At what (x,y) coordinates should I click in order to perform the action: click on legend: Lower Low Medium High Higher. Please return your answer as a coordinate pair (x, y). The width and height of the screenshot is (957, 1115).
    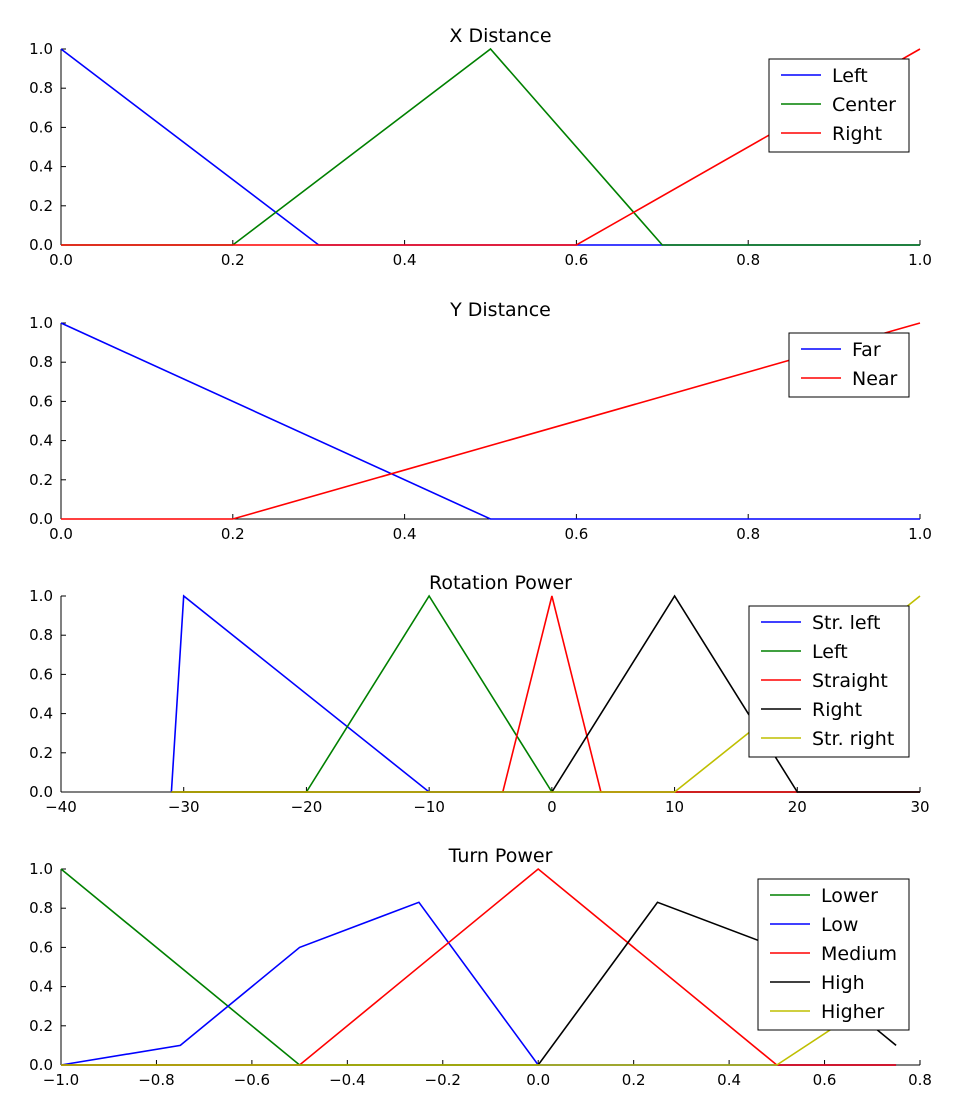
    Looking at the image, I should click on (833, 954).